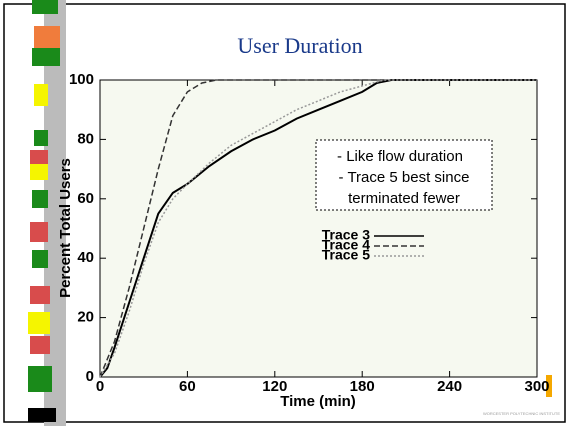 This screenshot has height=431, width=569. I want to click on x-tick-label: 240, so click(449, 386).